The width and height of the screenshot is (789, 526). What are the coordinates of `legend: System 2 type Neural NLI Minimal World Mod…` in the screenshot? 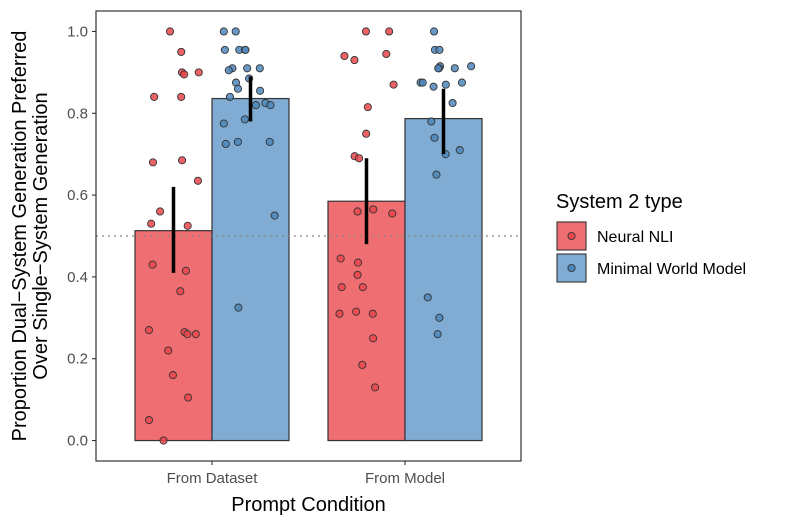 It's located at (651, 237).